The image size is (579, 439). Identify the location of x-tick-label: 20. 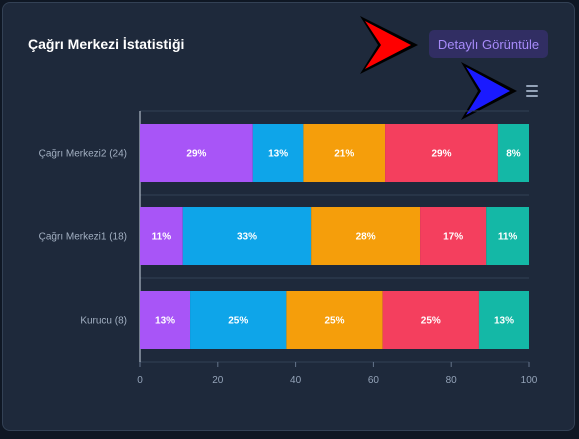
(218, 380).